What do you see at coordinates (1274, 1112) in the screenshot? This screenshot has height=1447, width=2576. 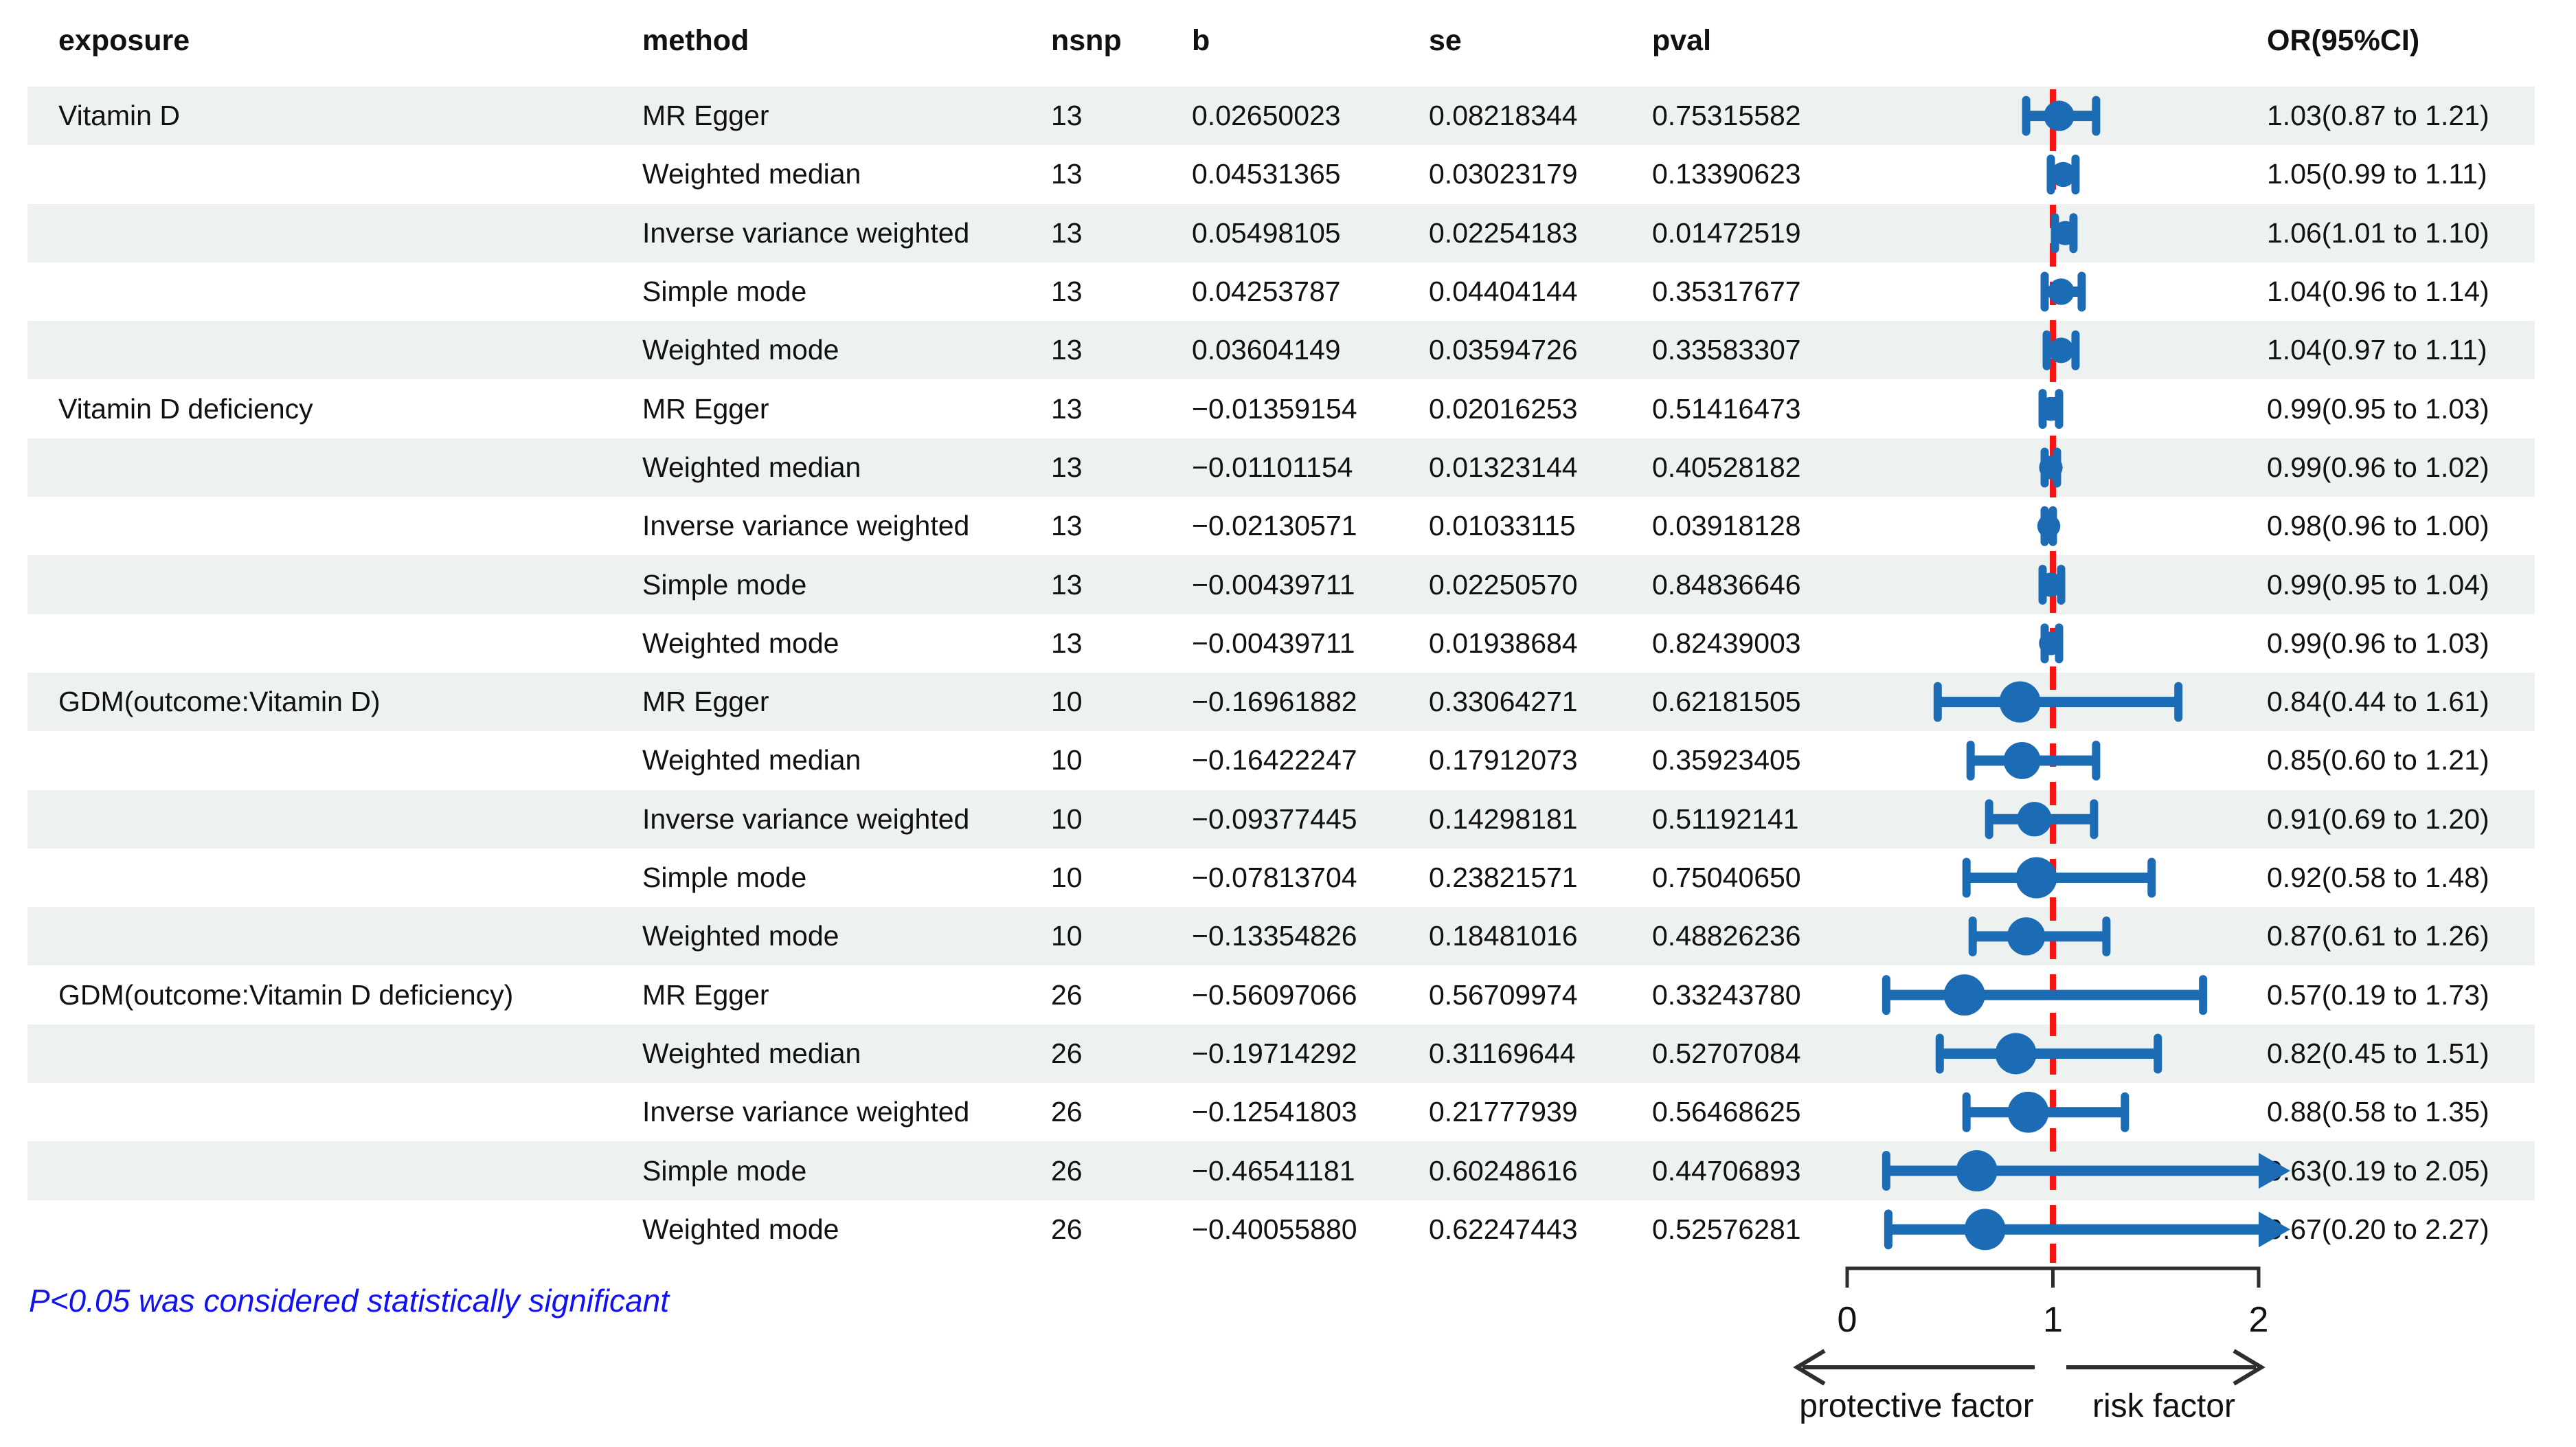 I see `cell-b: −0.12541803` at bounding box center [1274, 1112].